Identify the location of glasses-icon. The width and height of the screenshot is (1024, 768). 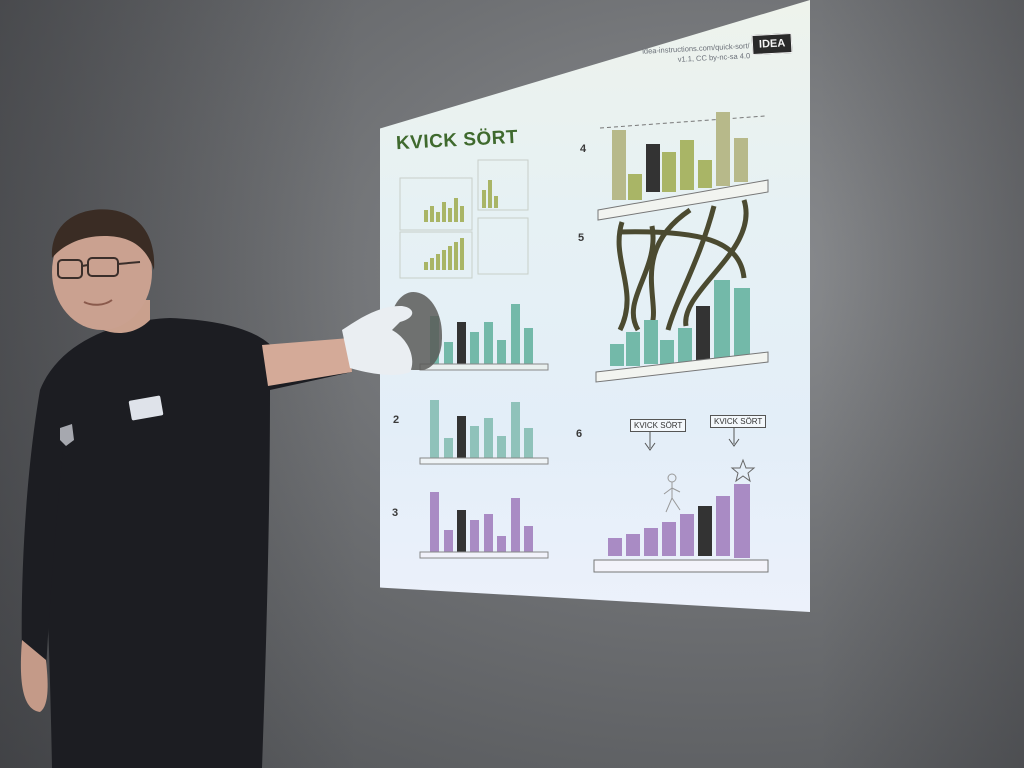
(99, 268).